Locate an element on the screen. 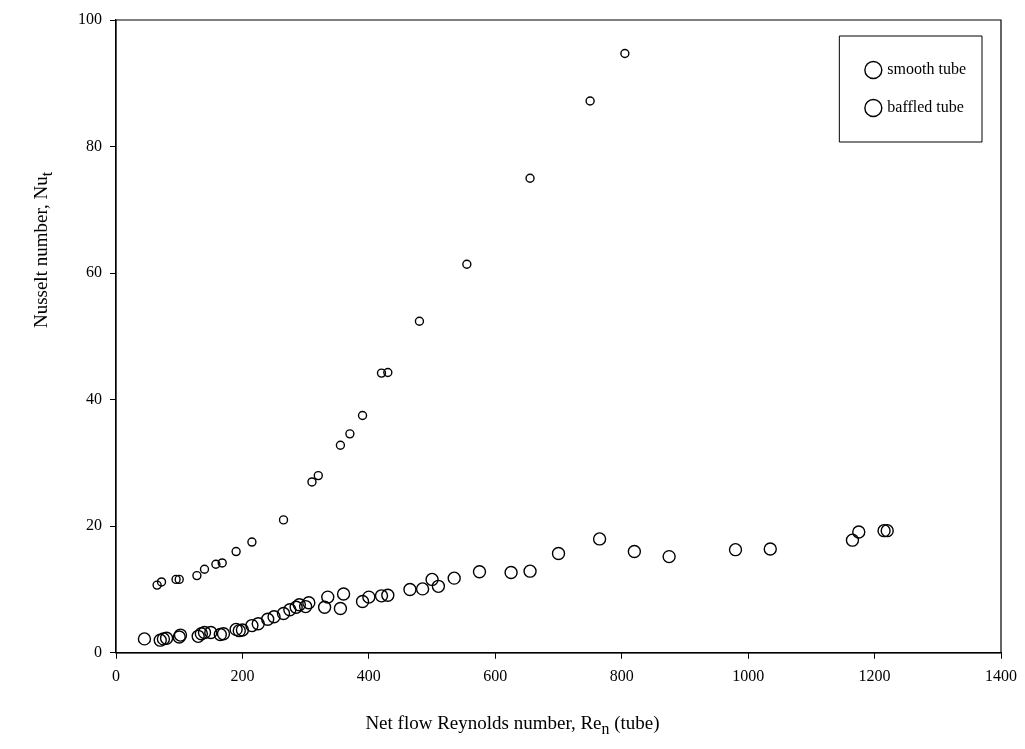 The height and width of the screenshot is (749, 1025). legend-label: baffled tube is located at coordinates (925, 107).